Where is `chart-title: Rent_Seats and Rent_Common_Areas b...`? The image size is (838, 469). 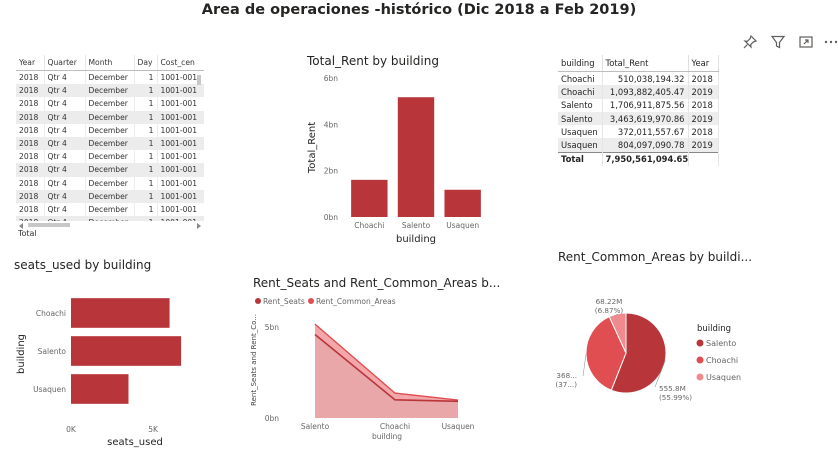
chart-title: Rent_Seats and Rent_Common_Areas b... is located at coordinates (377, 283).